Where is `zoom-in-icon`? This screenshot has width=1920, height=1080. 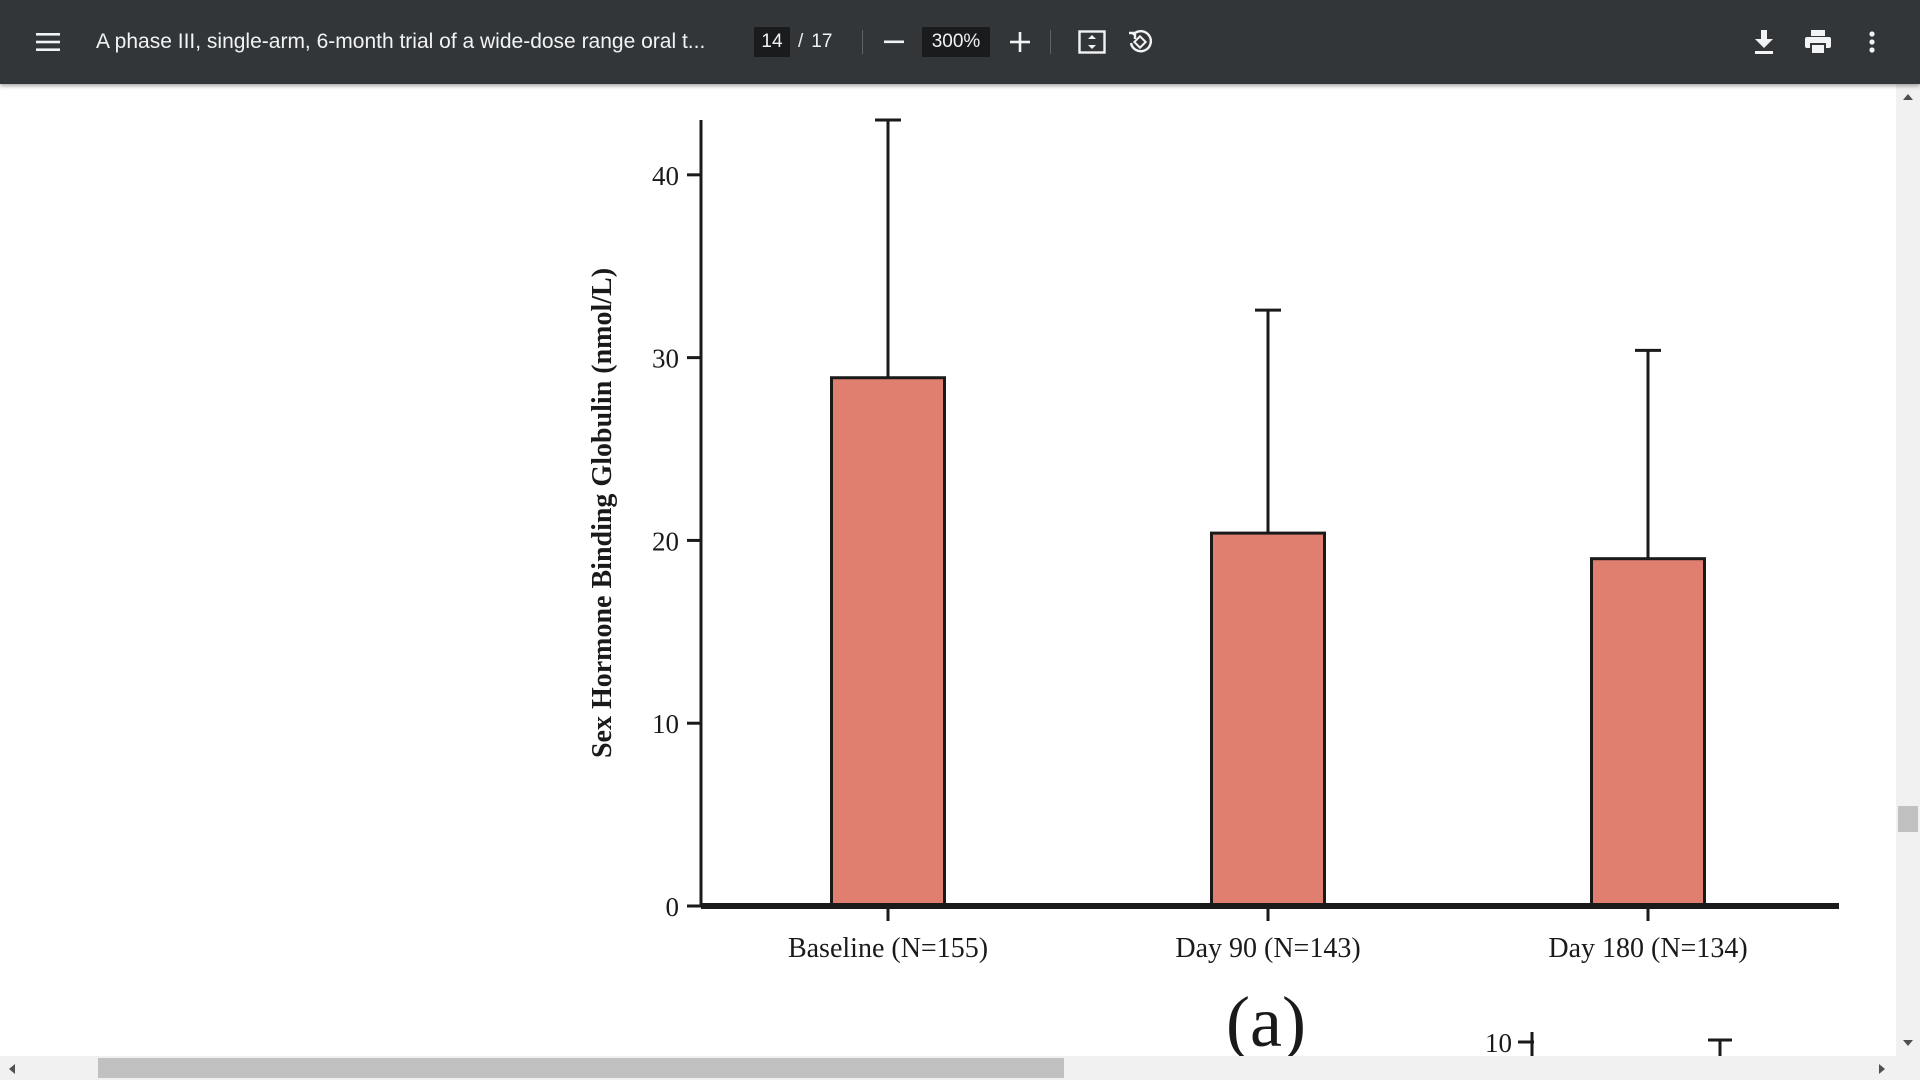 zoom-in-icon is located at coordinates (1020, 42).